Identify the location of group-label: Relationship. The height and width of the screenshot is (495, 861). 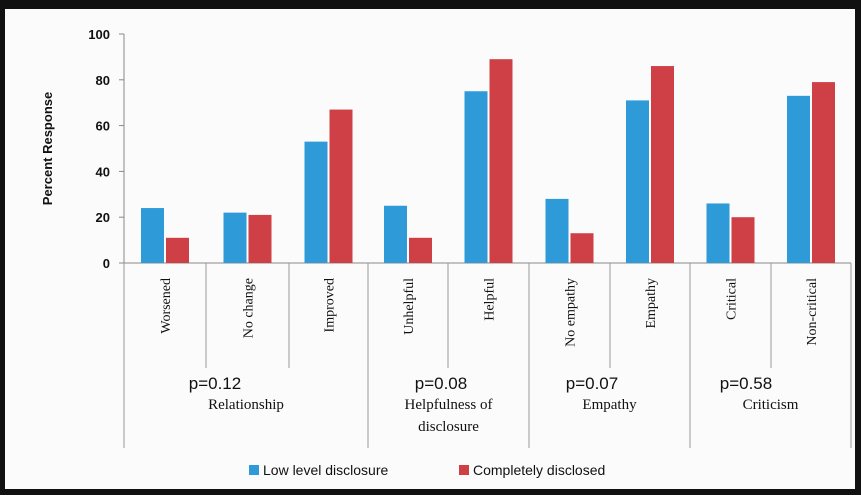
(246, 405).